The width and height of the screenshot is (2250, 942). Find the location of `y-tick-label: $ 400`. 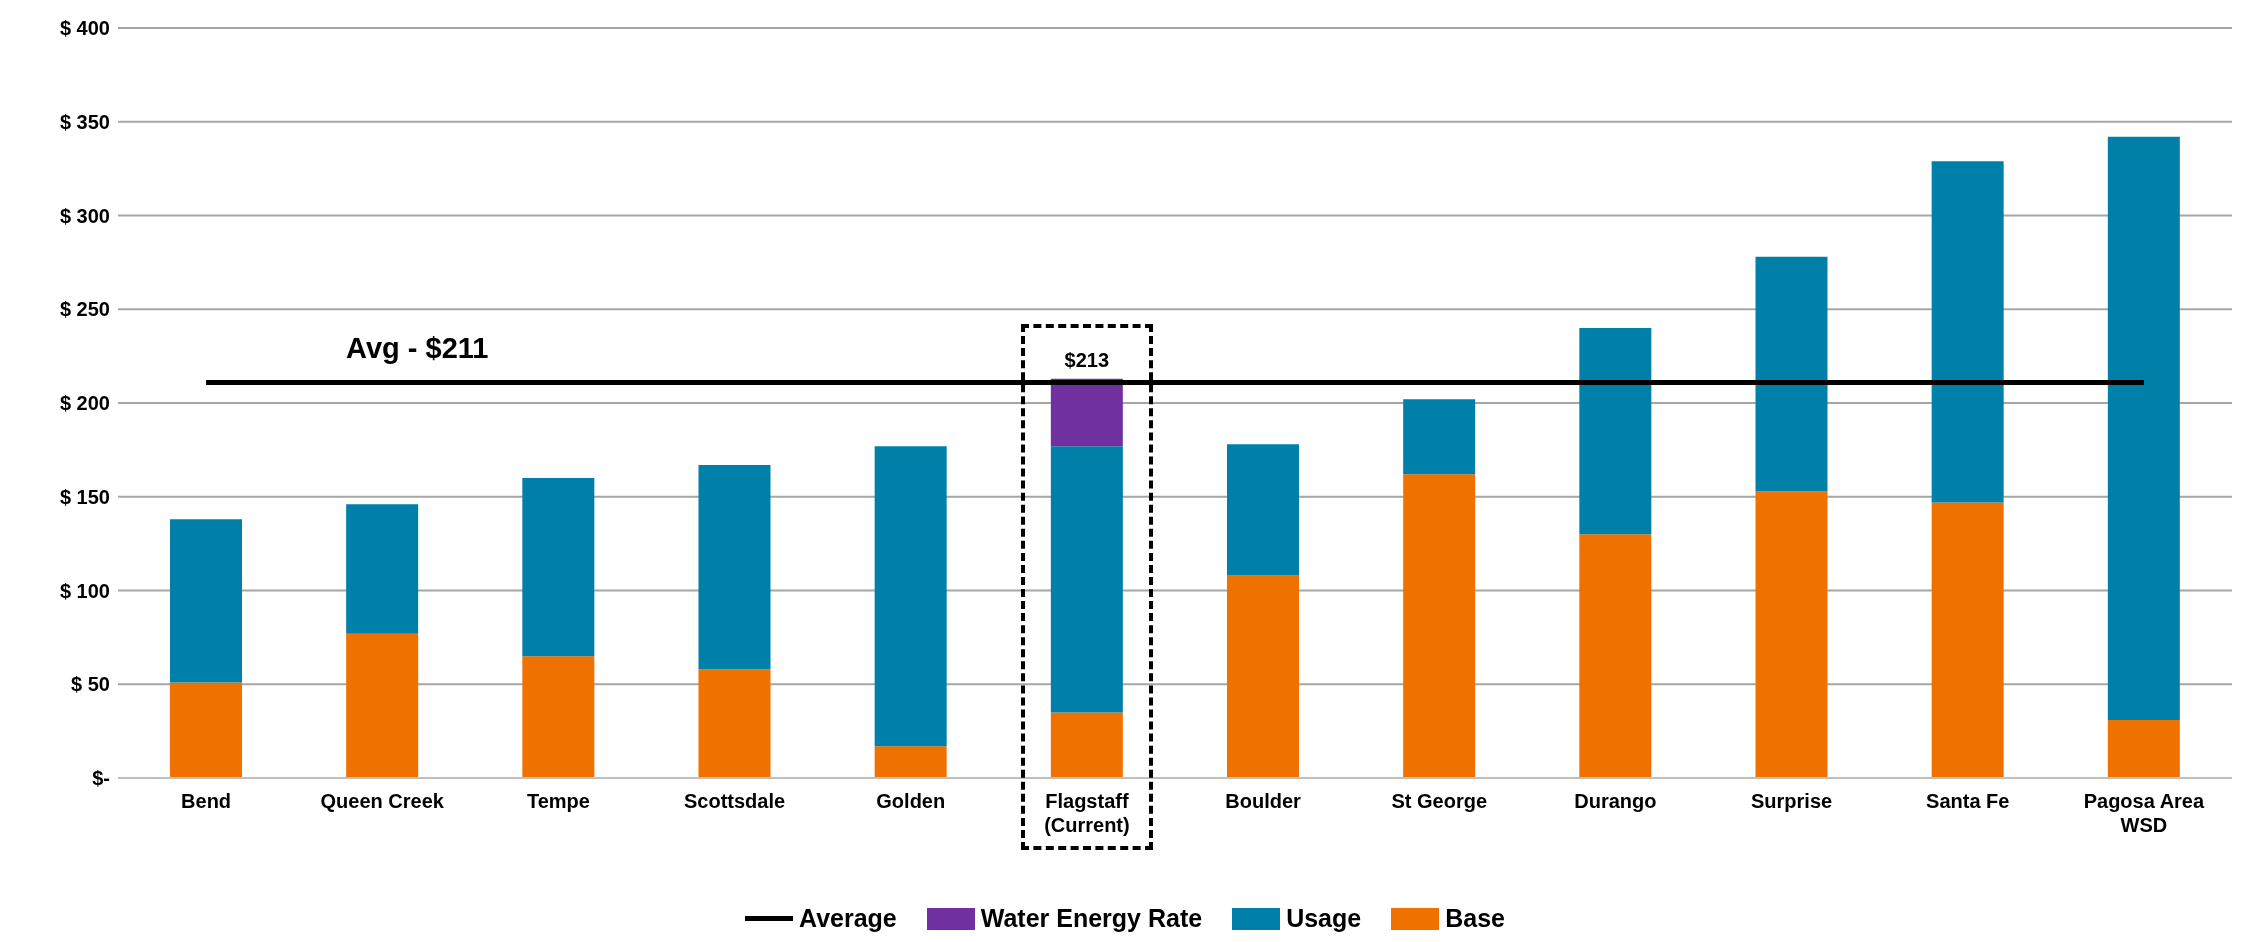

y-tick-label: $ 400 is located at coordinates (84, 28).